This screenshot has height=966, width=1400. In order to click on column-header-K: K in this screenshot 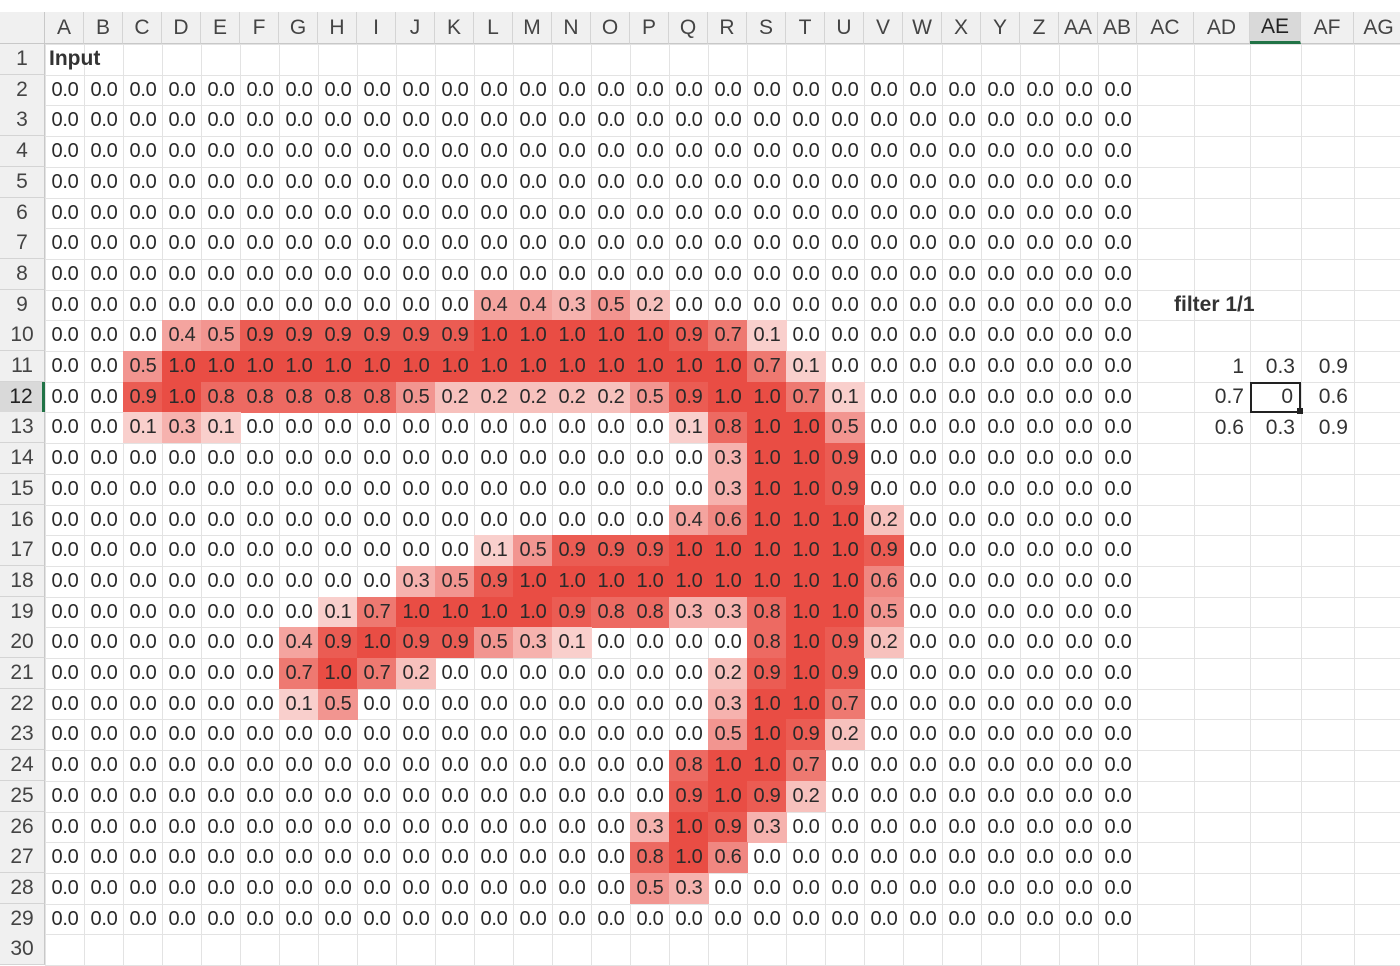, I will do `click(454, 28)`.